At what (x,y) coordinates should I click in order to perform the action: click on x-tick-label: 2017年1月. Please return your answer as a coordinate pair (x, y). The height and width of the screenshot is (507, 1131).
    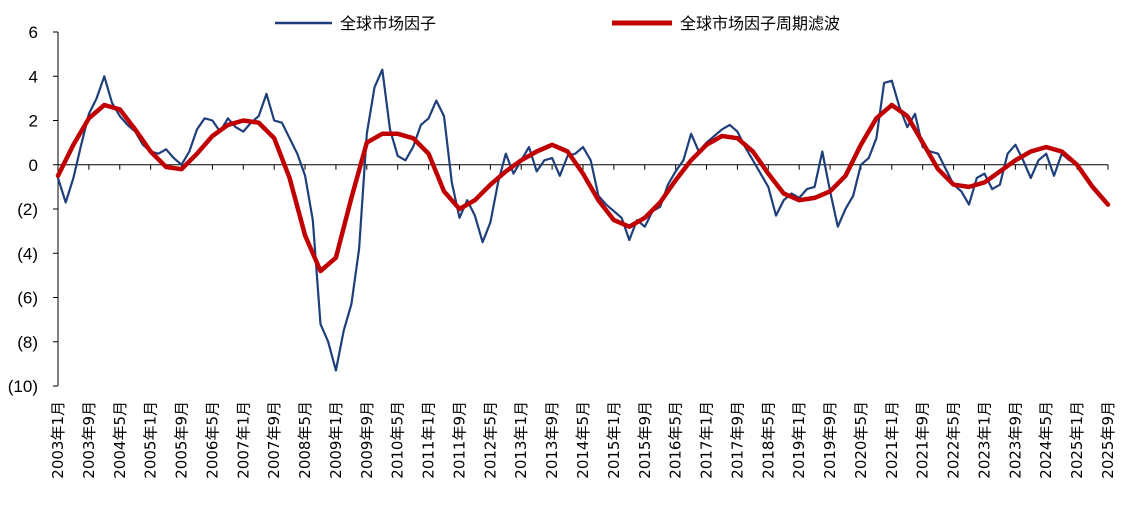
    Looking at the image, I should click on (707, 440).